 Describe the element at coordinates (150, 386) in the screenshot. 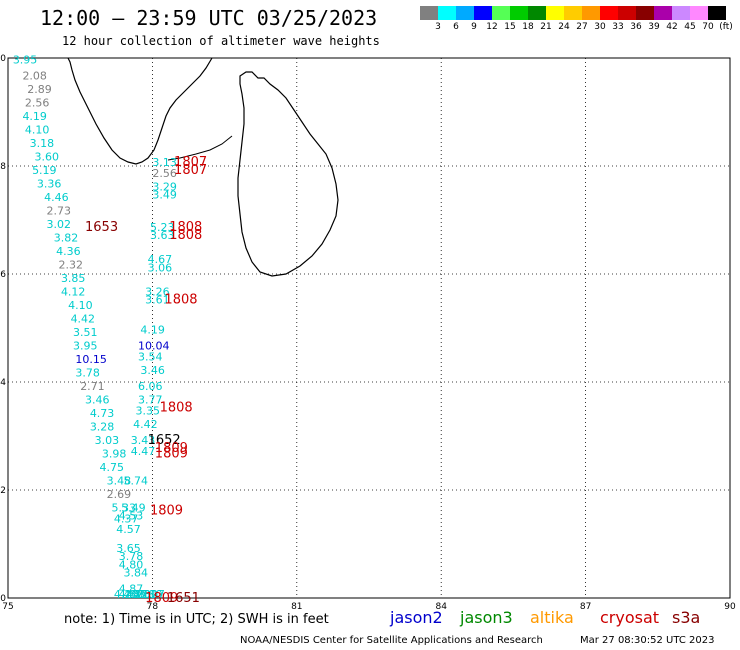

I see `wave-height-label: 6.06` at that location.